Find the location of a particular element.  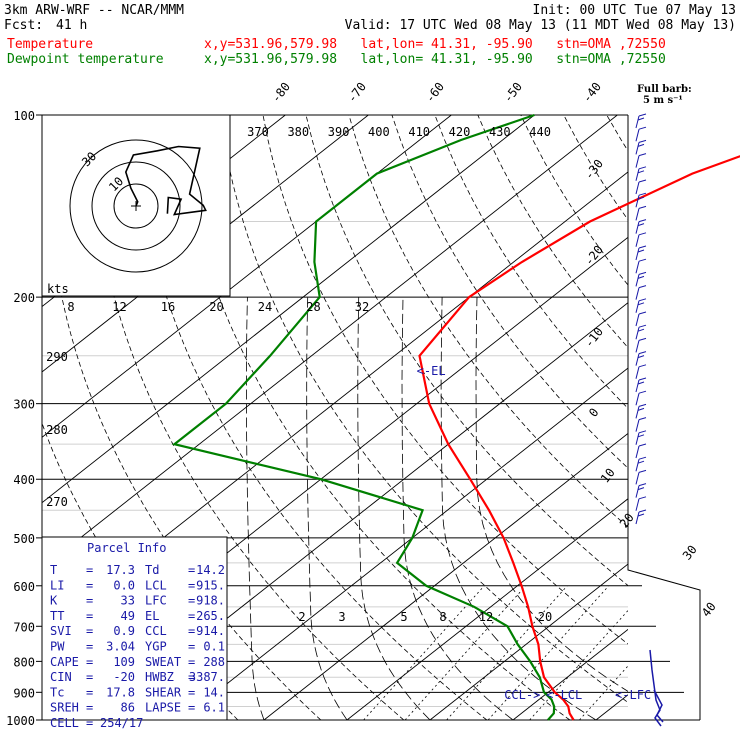

isotherm-label: 20 is located at coordinates (627, 521).